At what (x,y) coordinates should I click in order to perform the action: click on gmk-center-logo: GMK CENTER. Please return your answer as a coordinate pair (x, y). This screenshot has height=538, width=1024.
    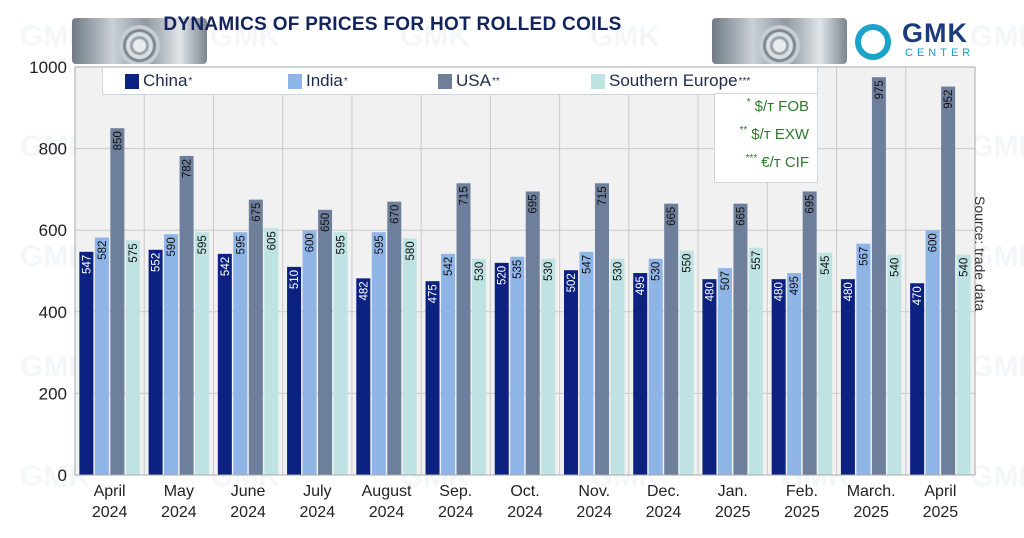
    Looking at the image, I should click on (925, 41).